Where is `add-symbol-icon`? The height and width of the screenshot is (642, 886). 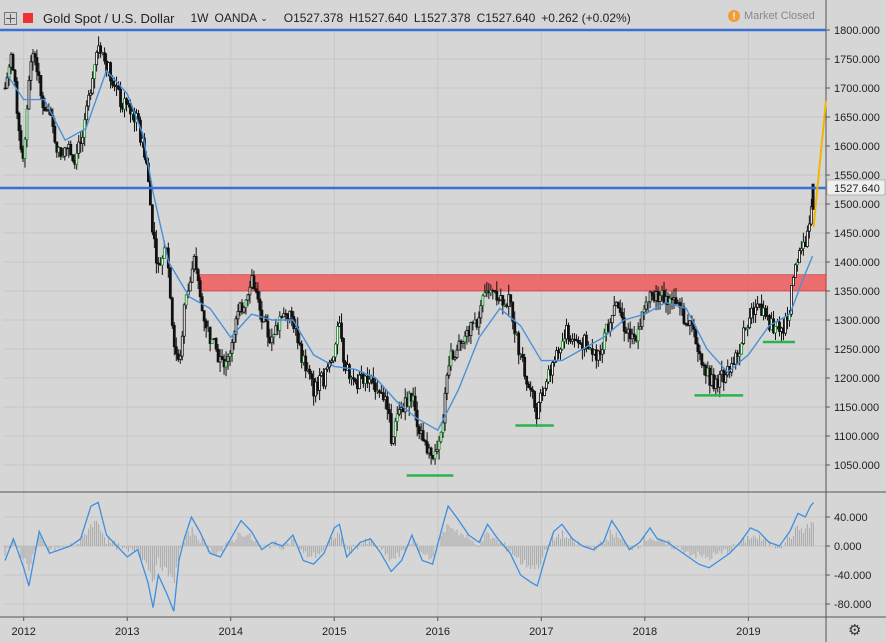
add-symbol-icon is located at coordinates (10, 18).